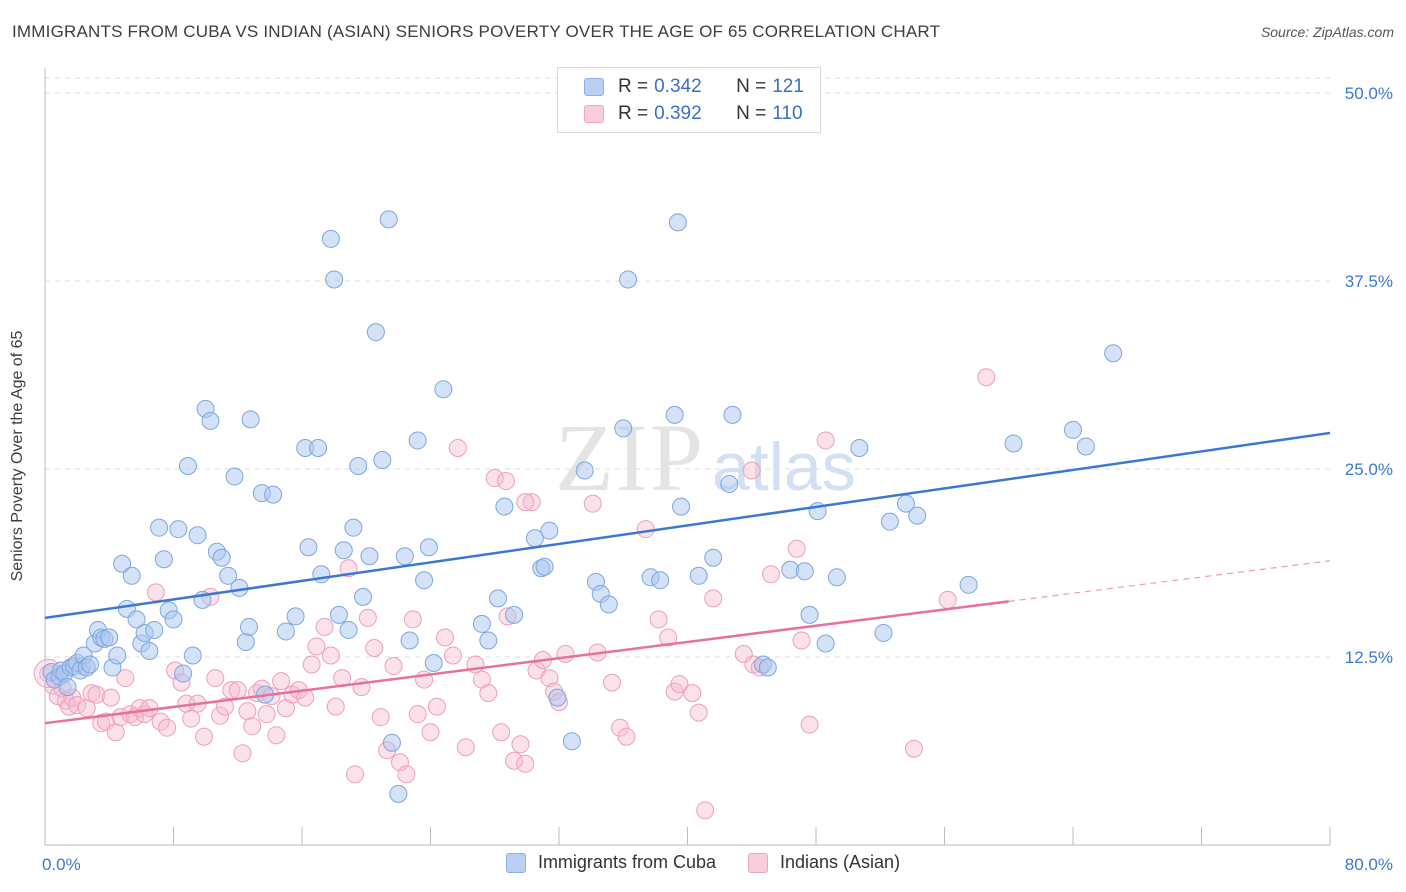  I want to click on bottom-legend-swatch-cuba, so click(515, 862).